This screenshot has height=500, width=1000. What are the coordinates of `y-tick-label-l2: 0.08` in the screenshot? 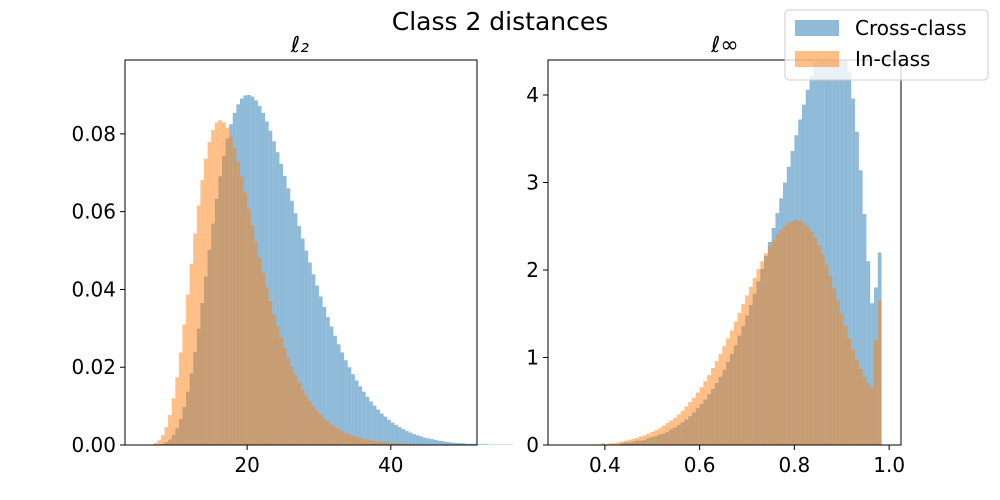 It's located at (93, 134).